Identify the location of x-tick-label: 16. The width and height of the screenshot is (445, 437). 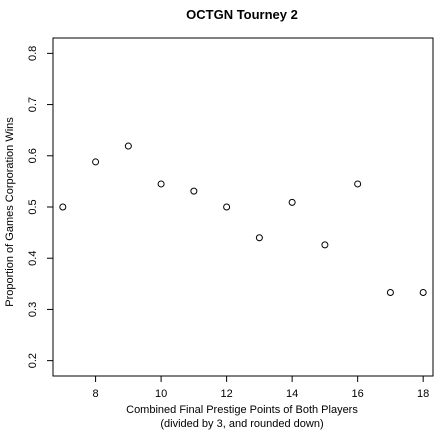
(358, 394).